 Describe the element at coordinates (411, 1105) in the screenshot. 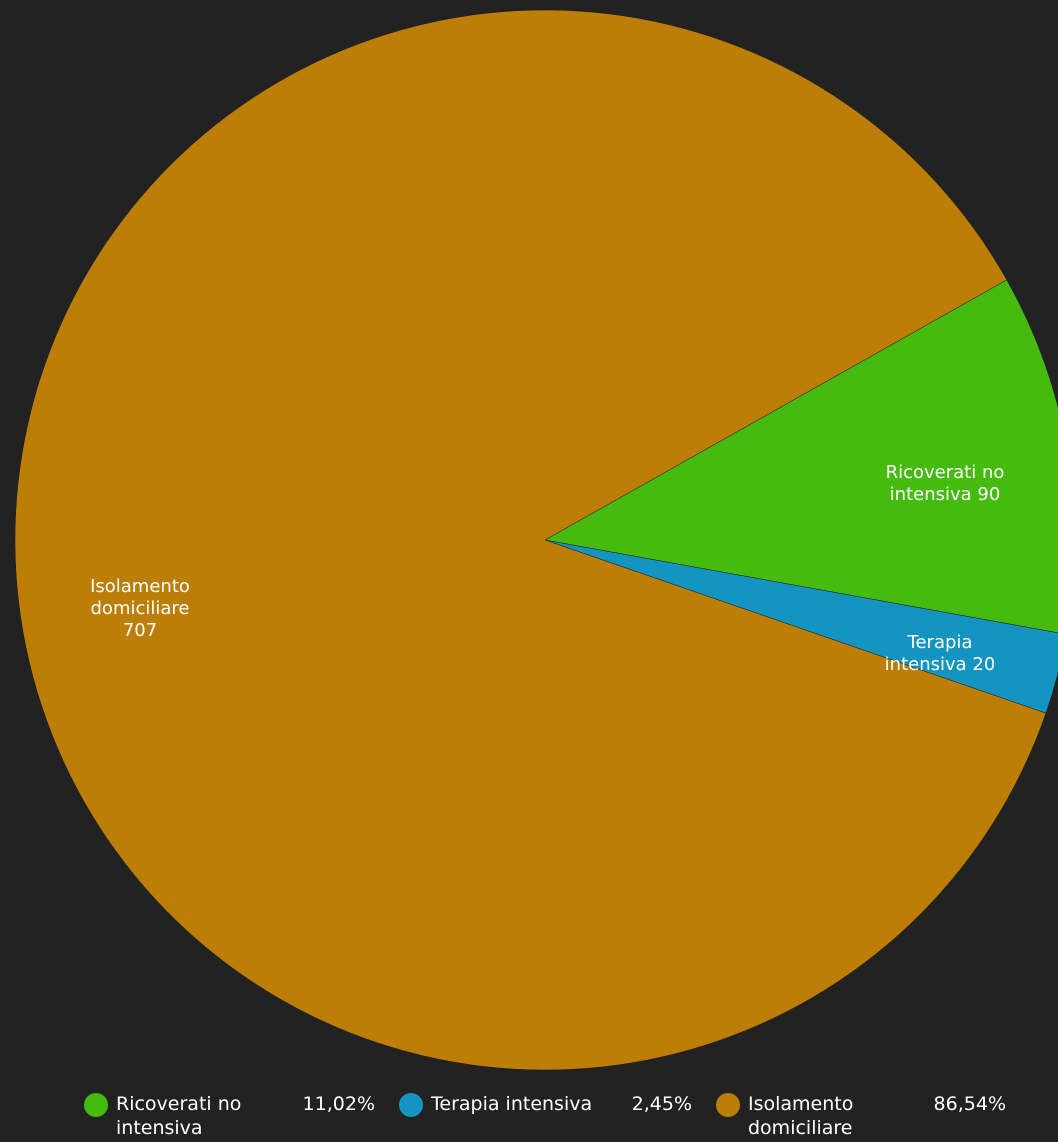

I see `legend-swatch-terapia-intensiva` at that location.